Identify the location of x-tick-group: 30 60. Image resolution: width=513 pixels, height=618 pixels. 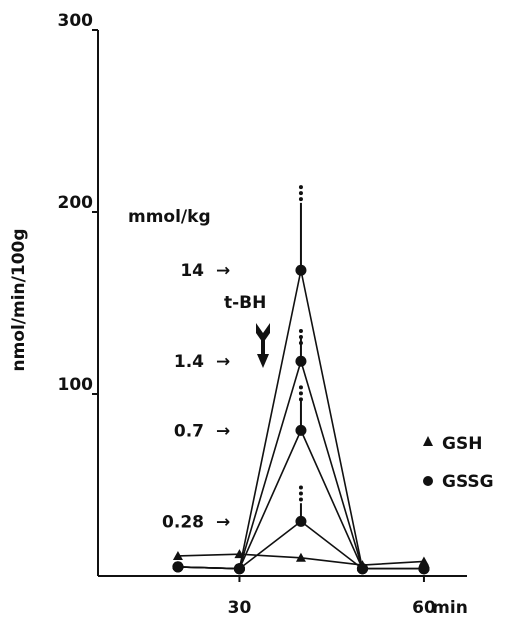
(332, 597).